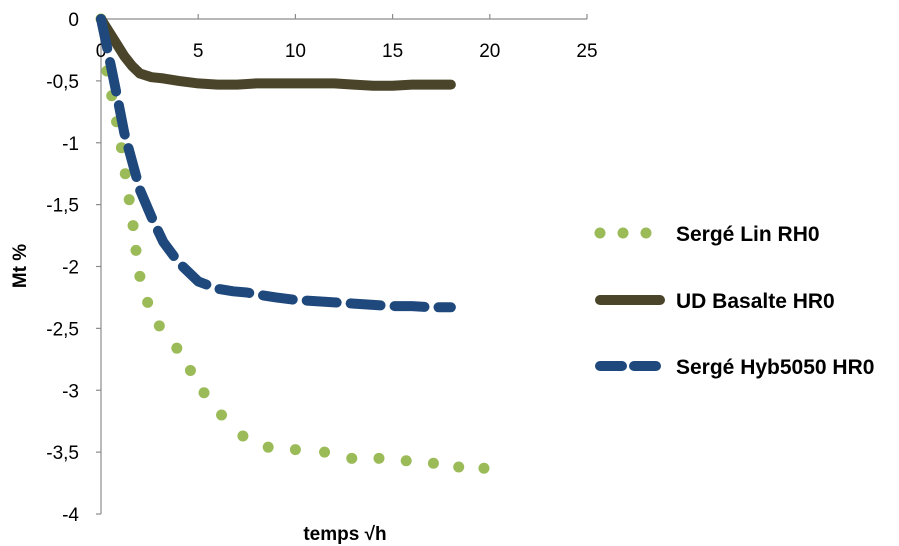  What do you see at coordinates (755, 301) in the screenshot?
I see `legend-label: UD Basalte HR0` at bounding box center [755, 301].